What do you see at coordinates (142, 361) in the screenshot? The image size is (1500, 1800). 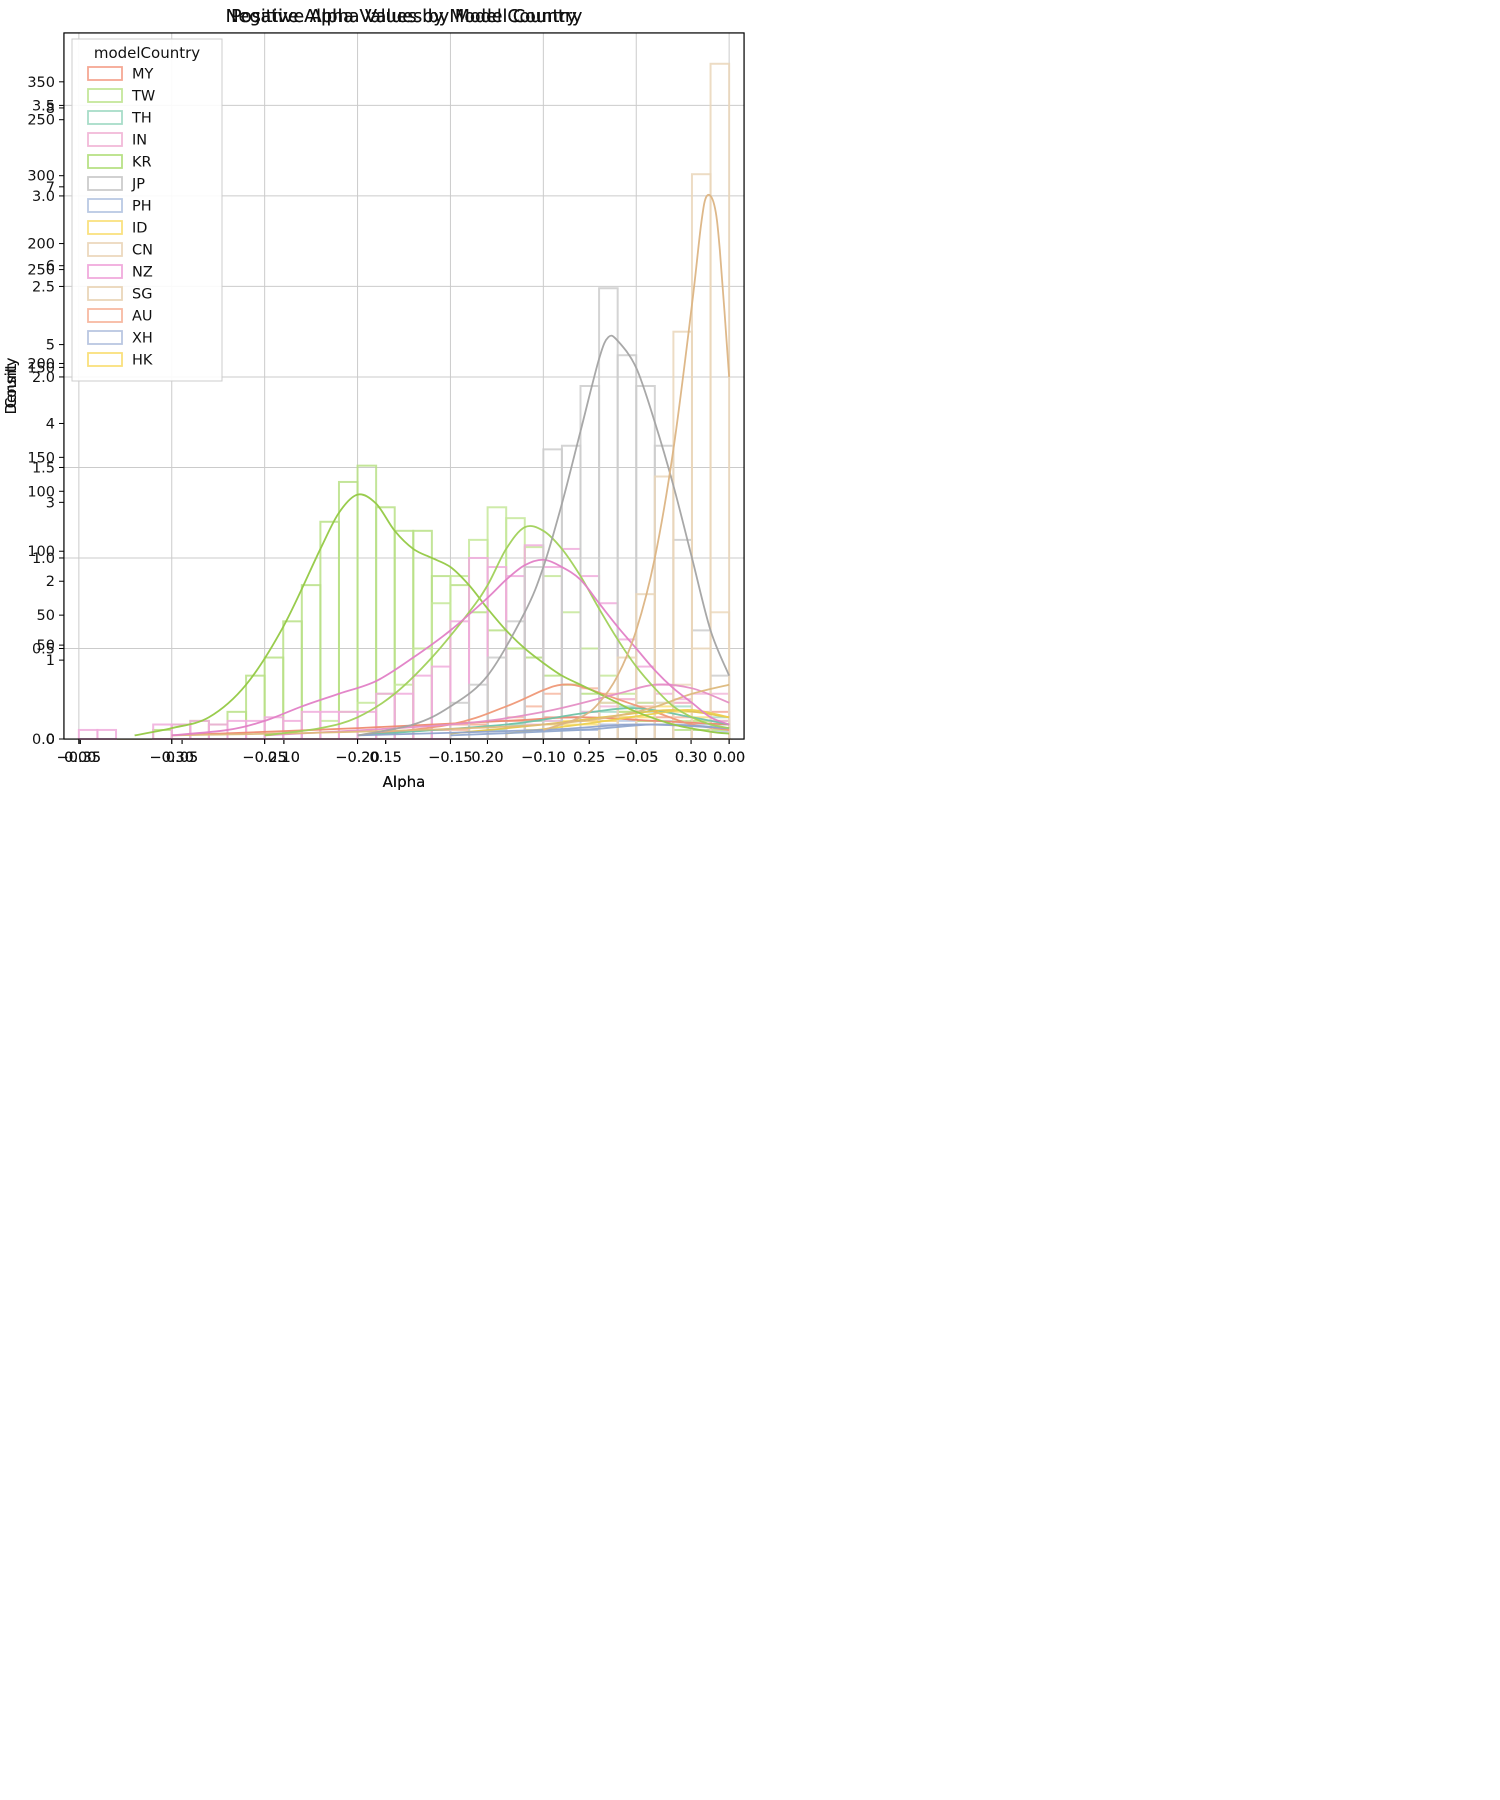 I see `legend-label-HK: HK` at bounding box center [142, 361].